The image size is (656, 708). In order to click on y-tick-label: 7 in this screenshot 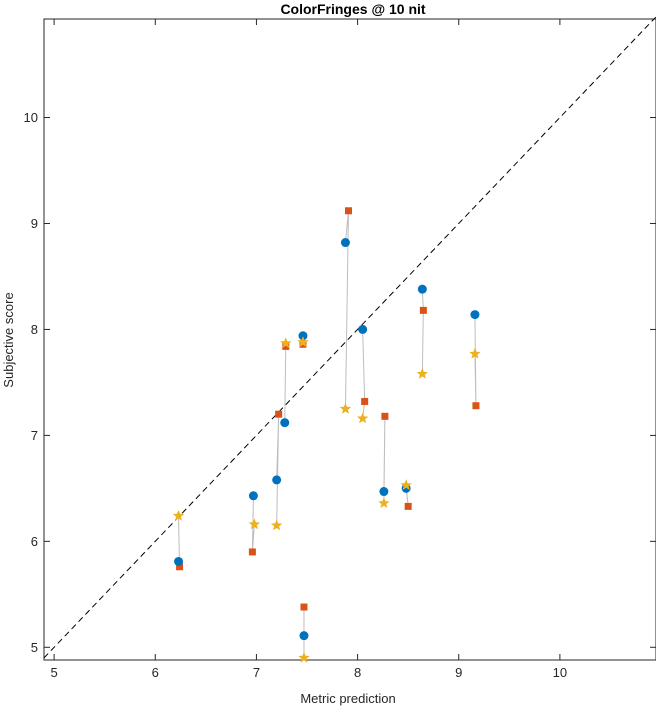, I will do `click(34, 435)`.